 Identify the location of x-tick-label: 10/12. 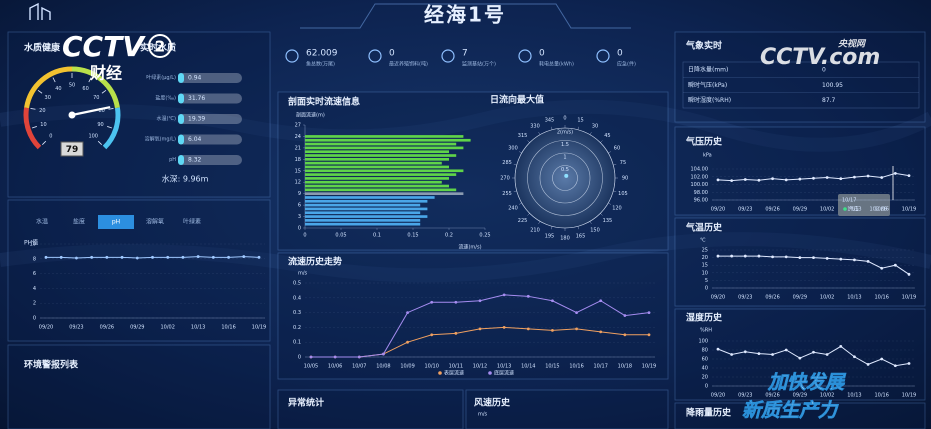
(480, 367).